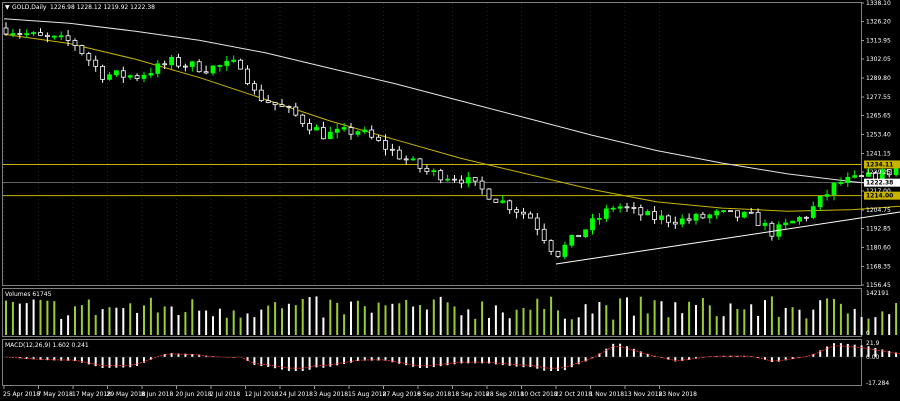  What do you see at coordinates (539, 394) in the screenshot?
I see `time-tick-label: 10 Oct 2018` at bounding box center [539, 394].